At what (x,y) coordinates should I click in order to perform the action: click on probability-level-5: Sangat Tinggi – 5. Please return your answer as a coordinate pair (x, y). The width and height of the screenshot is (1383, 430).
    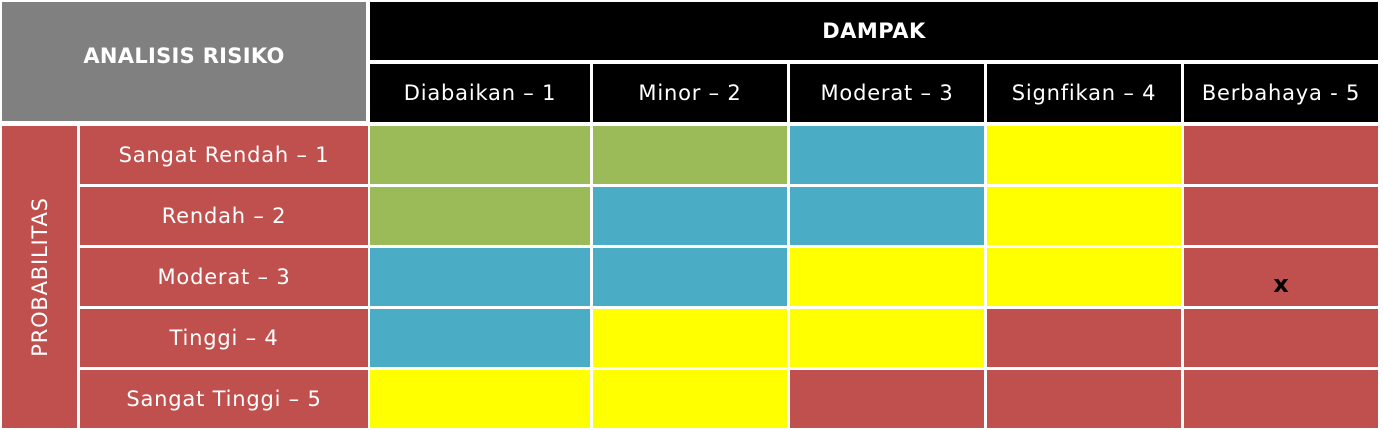
    Looking at the image, I should click on (224, 399).